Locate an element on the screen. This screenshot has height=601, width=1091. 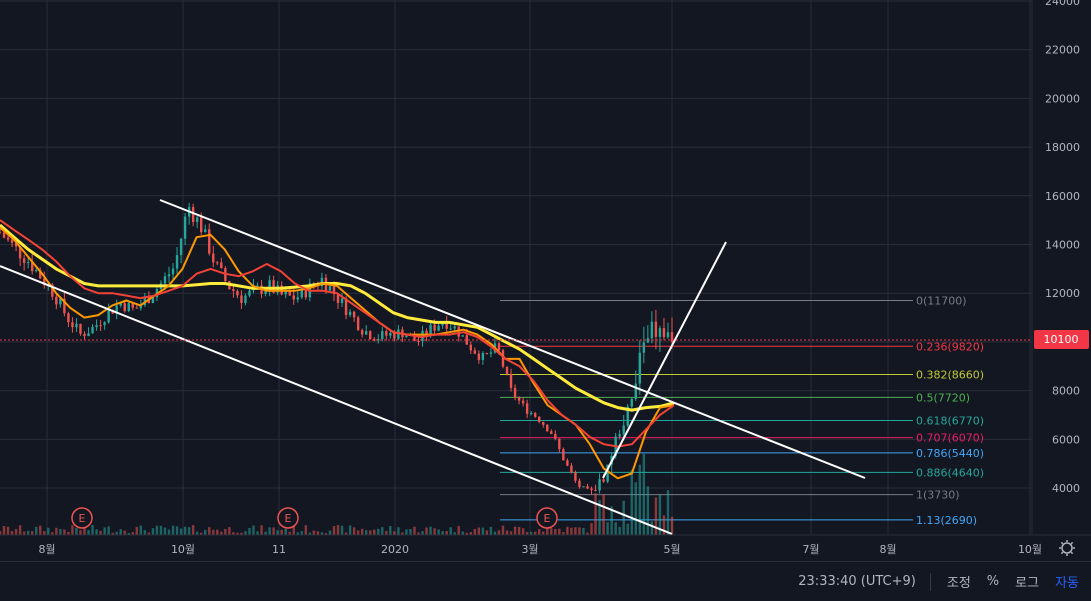
fib-level-label: 0.618(6770) is located at coordinates (950, 421).